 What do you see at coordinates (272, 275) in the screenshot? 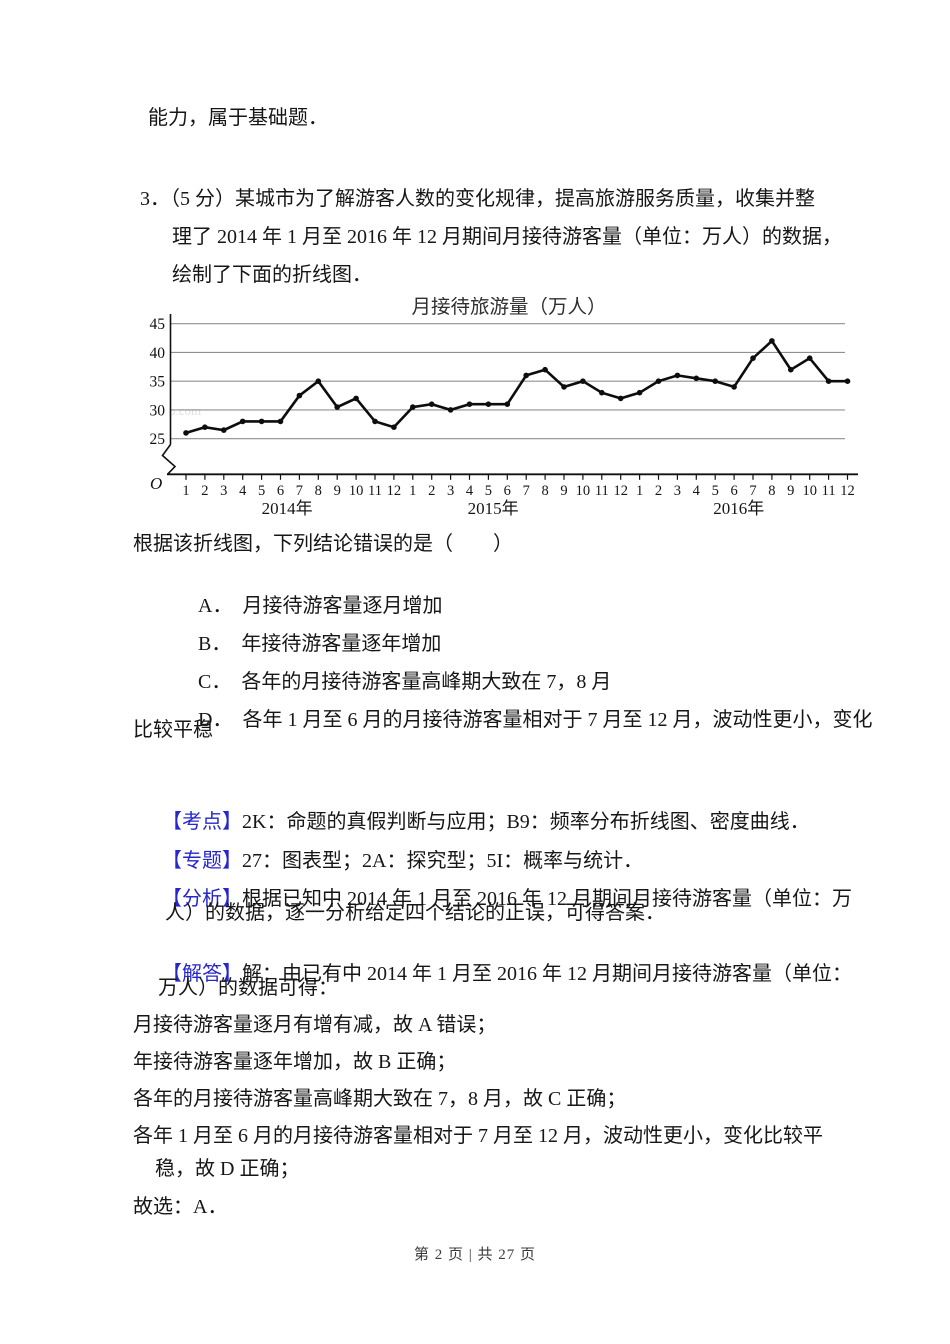
I see `question-line-3: 绘制了下面的折线图．` at bounding box center [272, 275].